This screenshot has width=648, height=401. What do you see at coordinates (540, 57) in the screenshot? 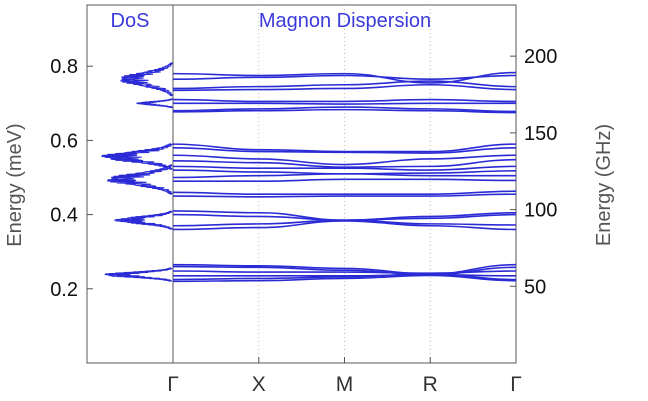
I see `right-tick-label: 200` at bounding box center [540, 57].